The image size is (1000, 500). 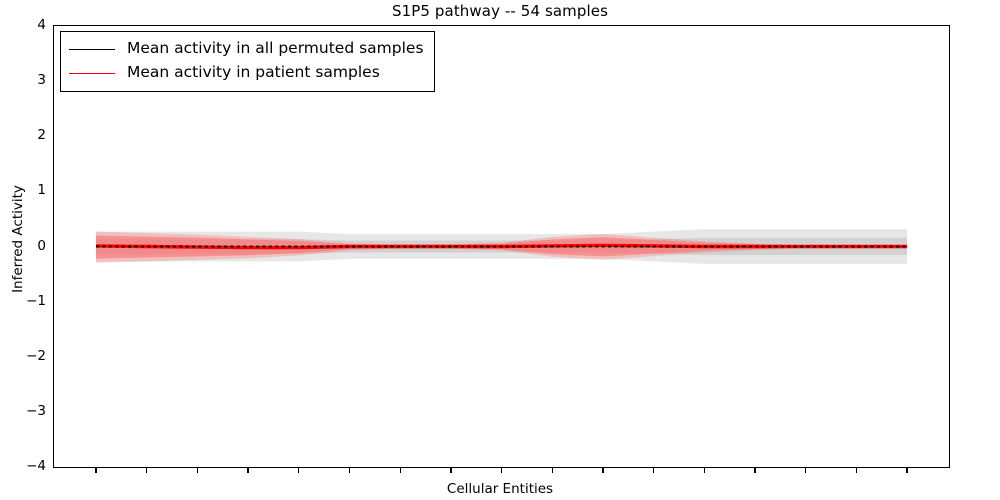 I want to click on y-tick-label: 1, so click(x=41, y=190).